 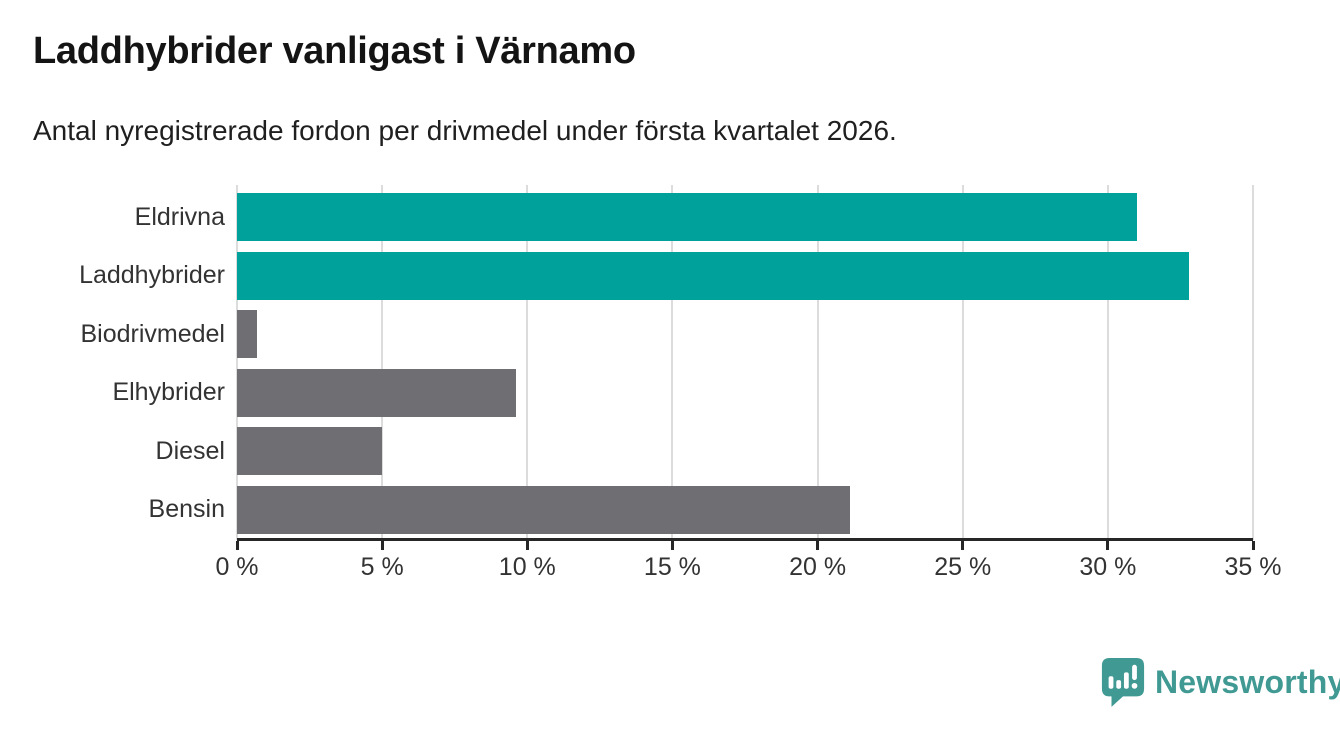 What do you see at coordinates (1253, 567) in the screenshot?
I see `axis-tick-label: 35 %` at bounding box center [1253, 567].